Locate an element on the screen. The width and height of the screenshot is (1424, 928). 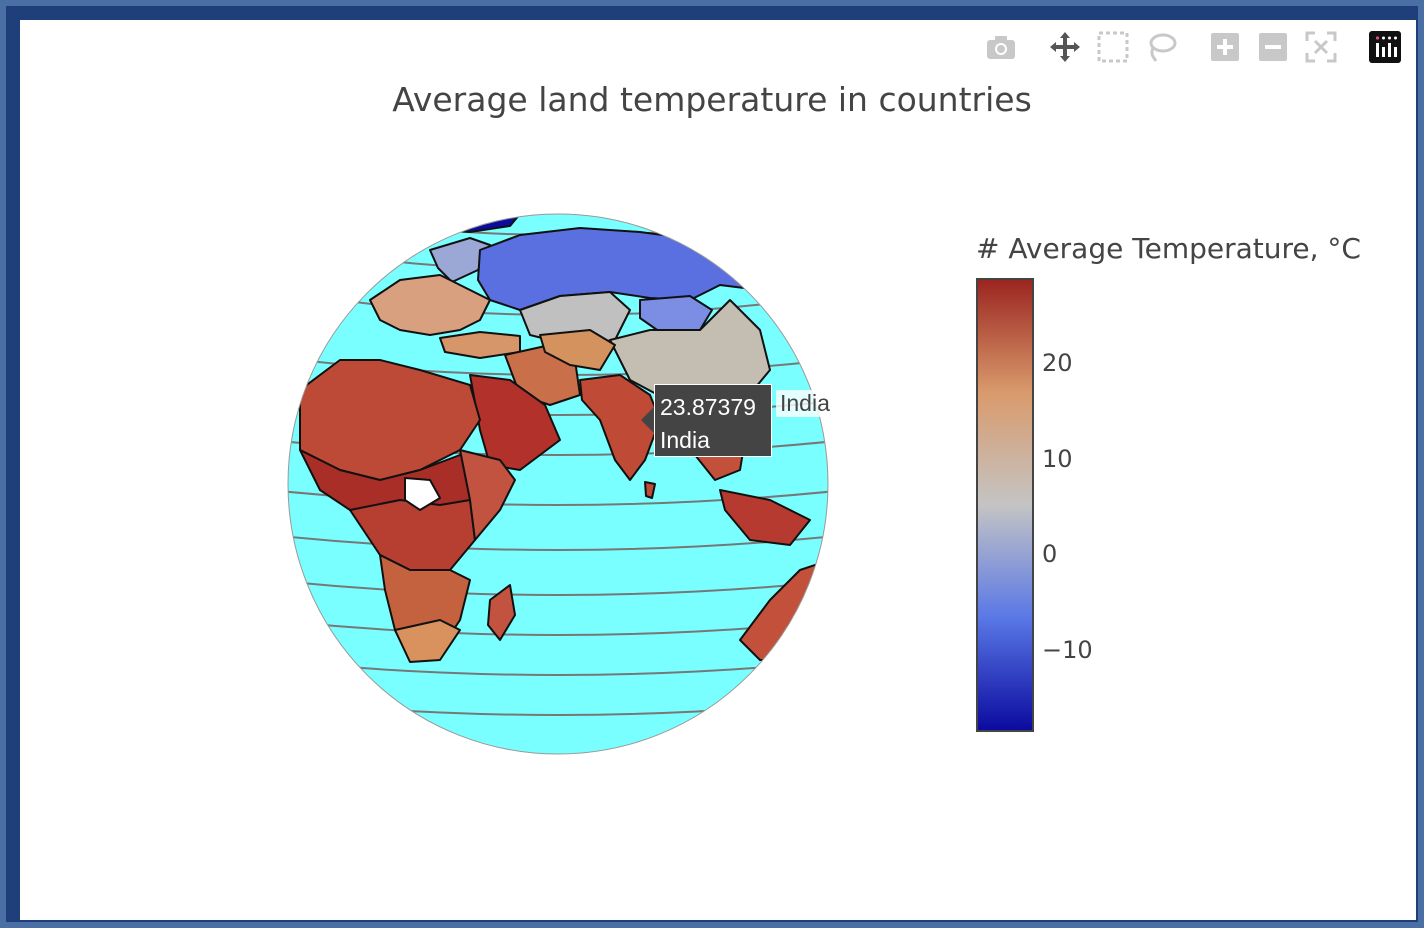
madagascar is located at coordinates (501, 612).